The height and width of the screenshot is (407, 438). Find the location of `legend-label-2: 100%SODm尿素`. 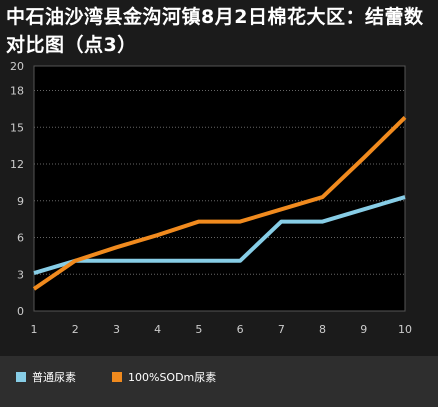

legend-label-2: 100%SODm尿素 is located at coordinates (172, 377).